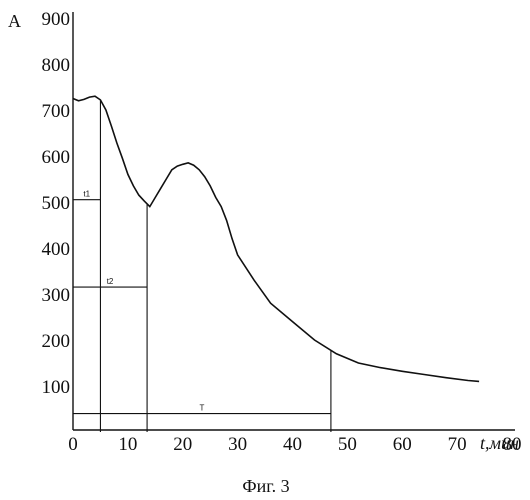  I want to click on y-tick-label: 200, so click(56, 341).